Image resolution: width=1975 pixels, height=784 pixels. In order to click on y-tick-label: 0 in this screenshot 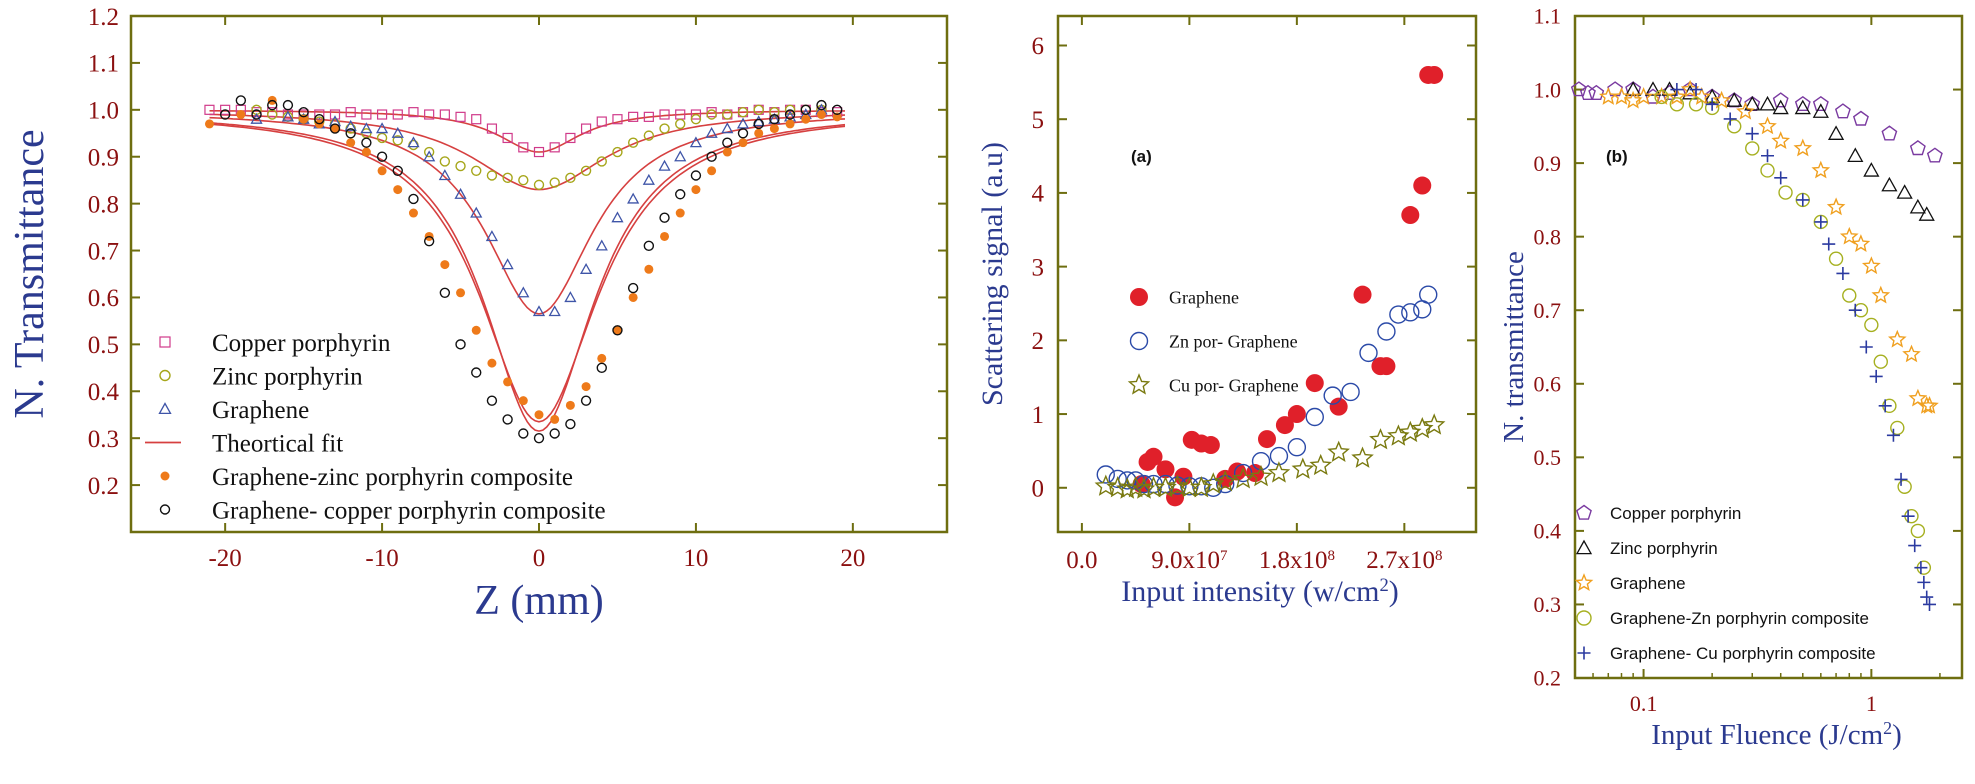, I will do `click(1038, 489)`.